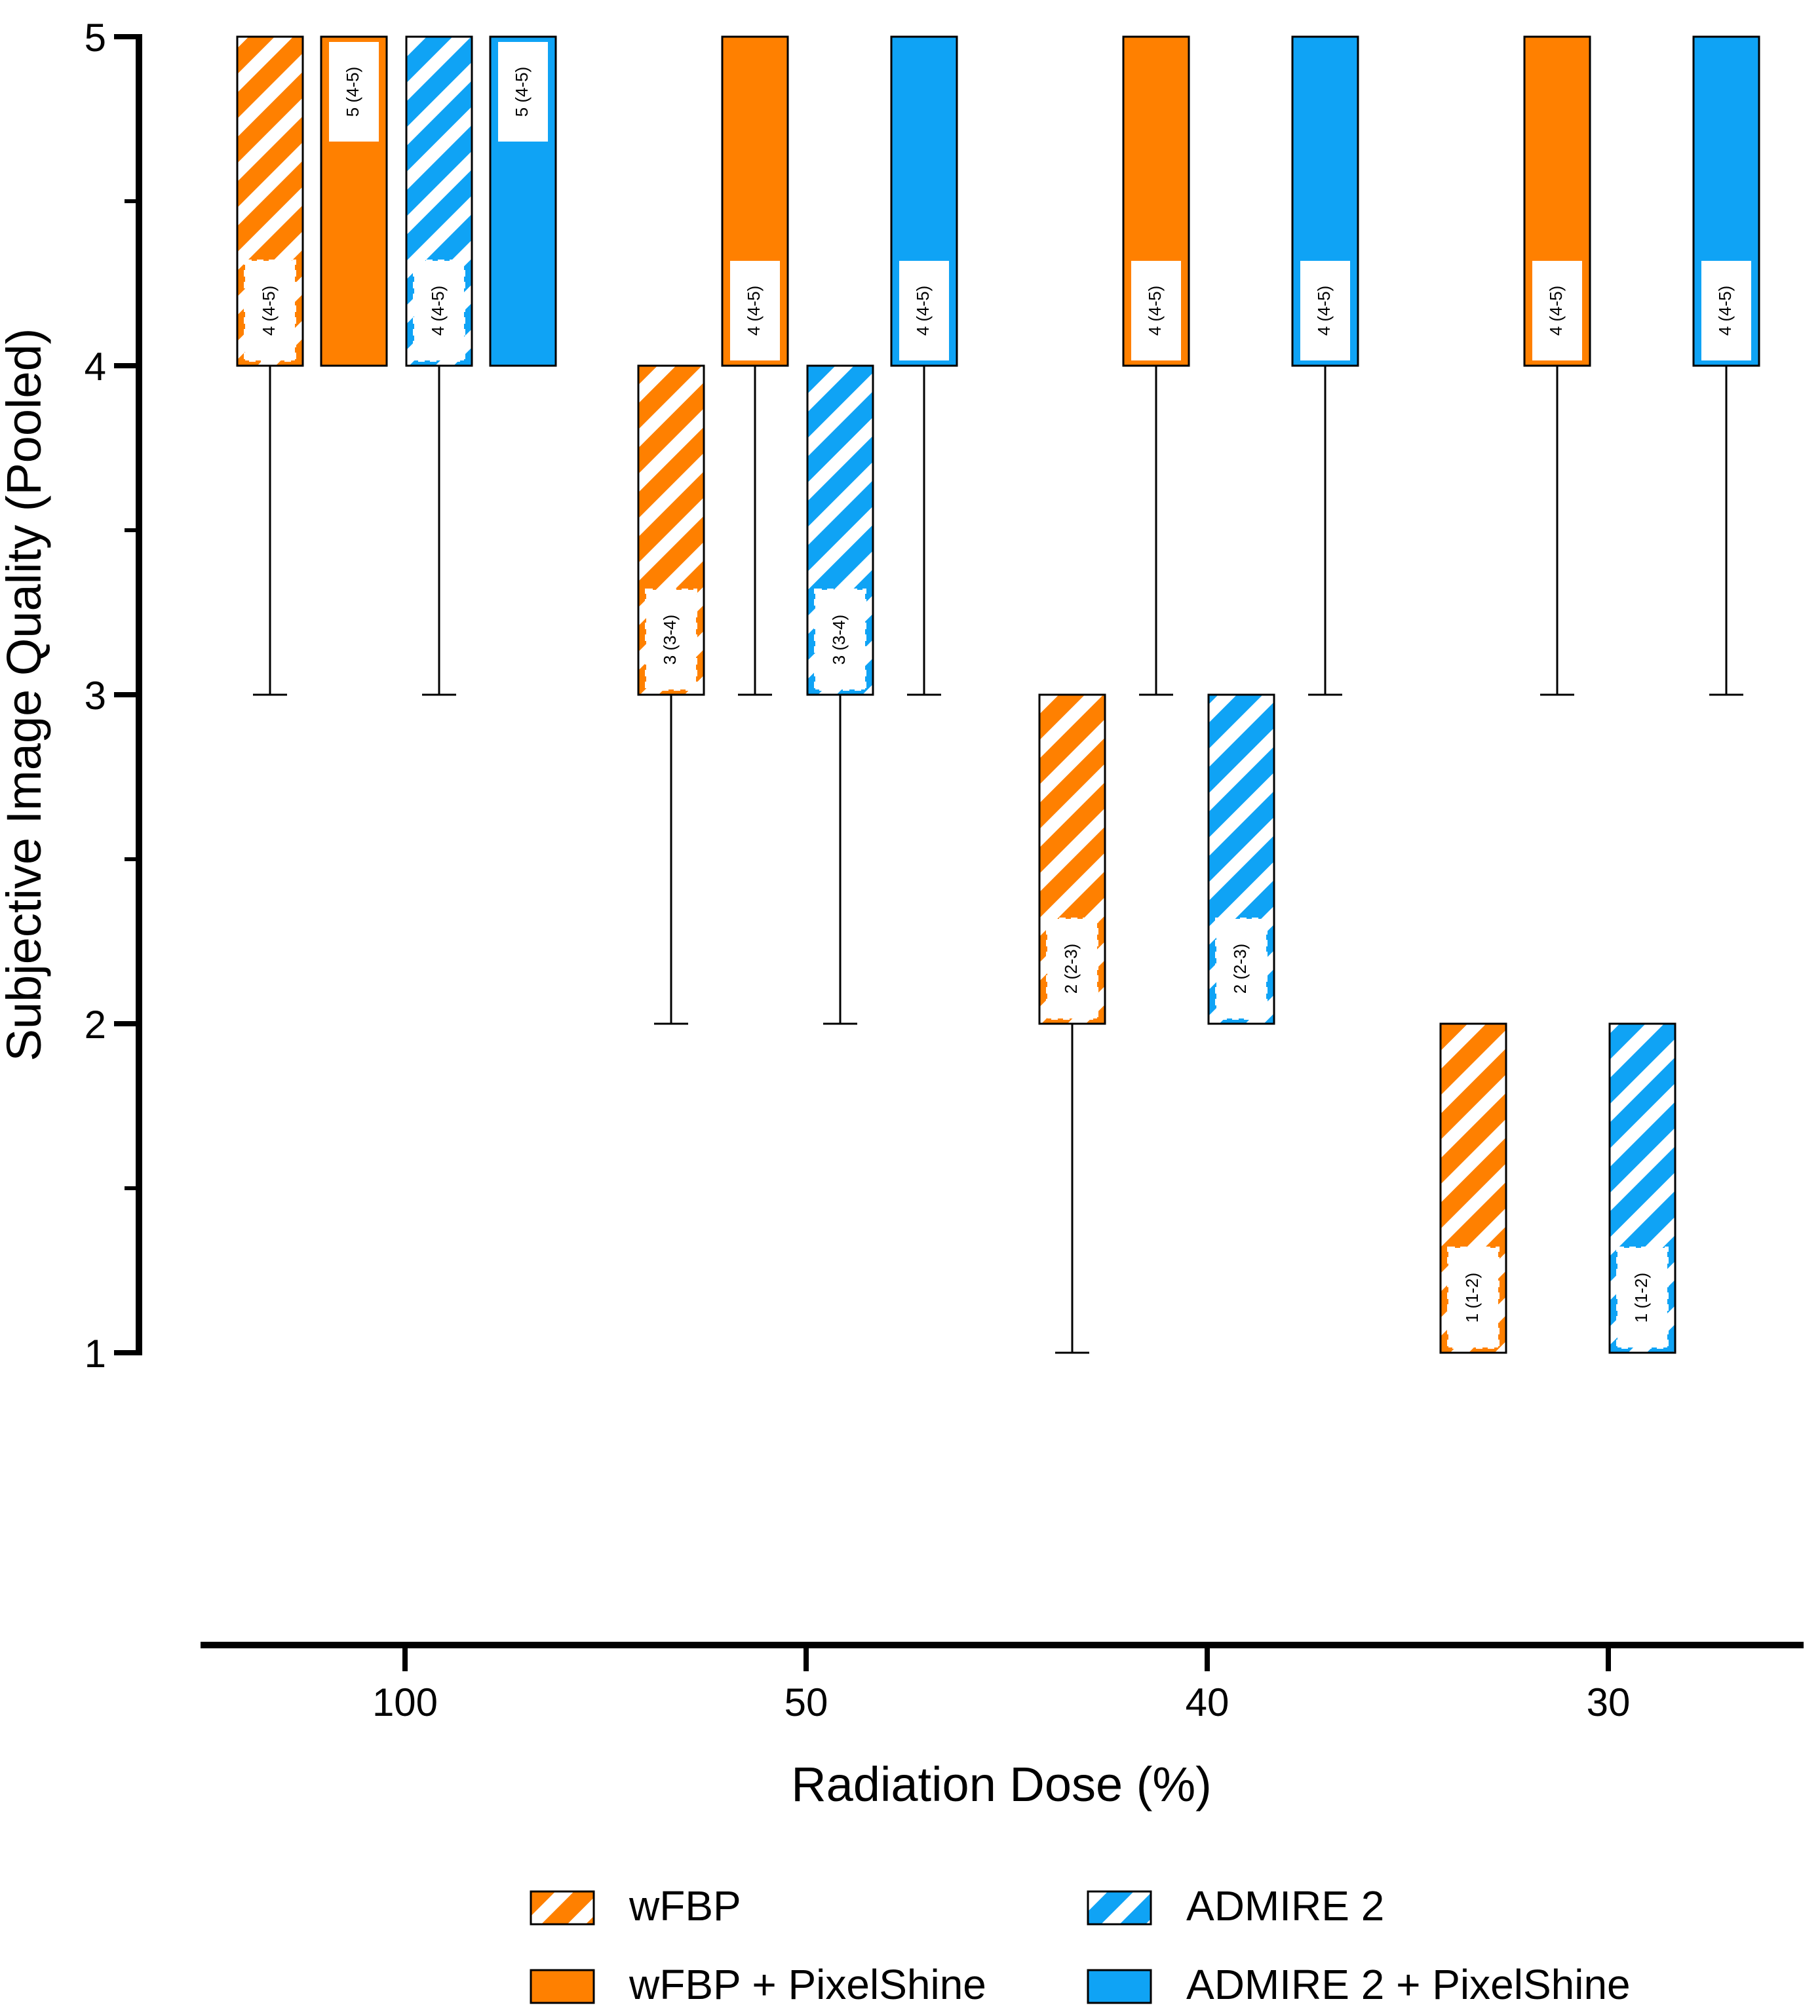  I want to click on median-label-cat-50-series-0: 3 (3-4), so click(670, 640).